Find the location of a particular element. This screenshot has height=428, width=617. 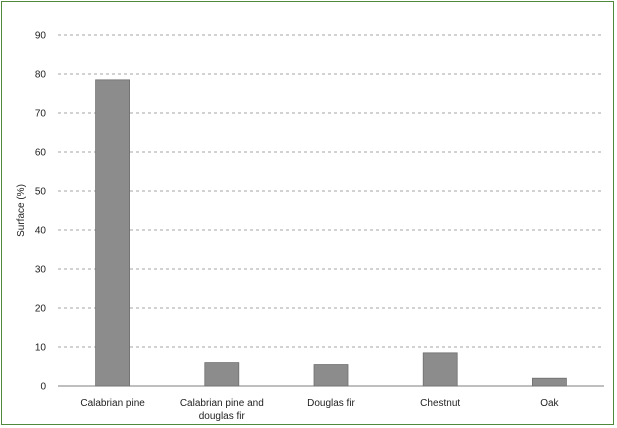

y-tick-label: 90 is located at coordinates (41, 36).